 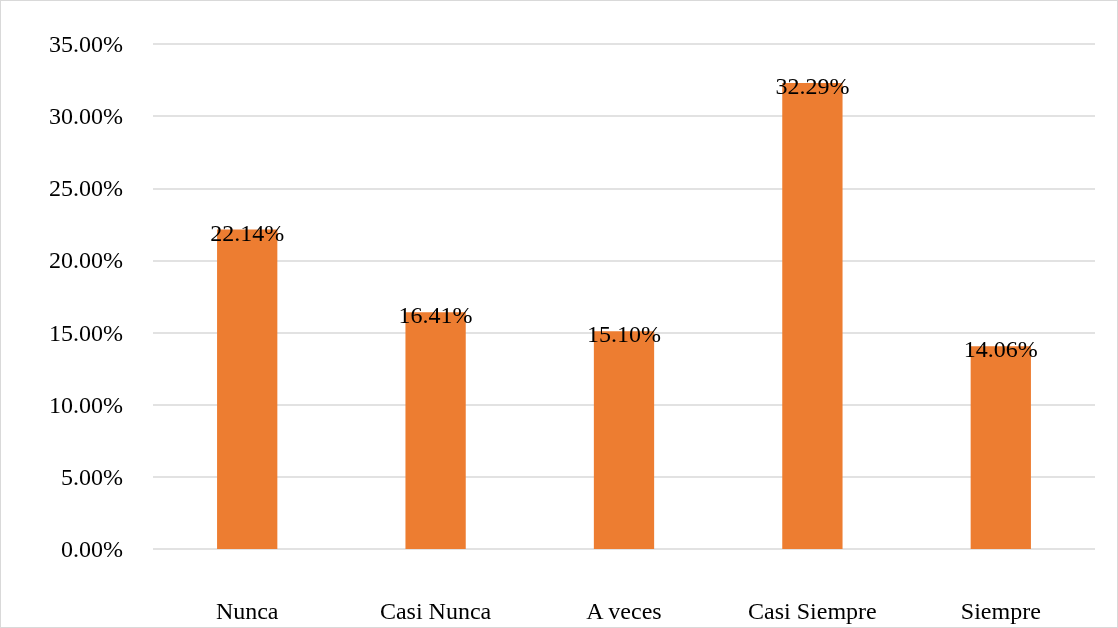 I want to click on x-tick-label: Casi Siempre, so click(x=812, y=611).